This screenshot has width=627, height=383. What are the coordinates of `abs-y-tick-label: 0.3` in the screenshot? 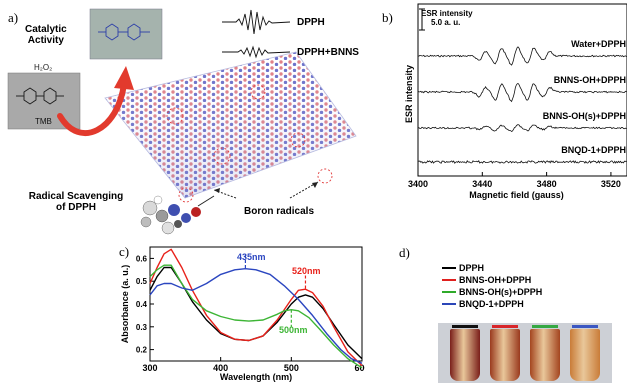 It's located at (142, 327).